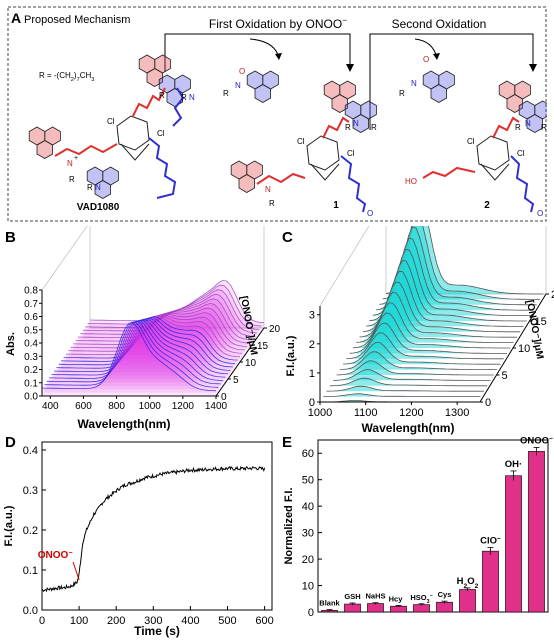  What do you see at coordinates (521, 153) in the screenshot?
I see `c2-cl-2: Cl` at bounding box center [521, 153].